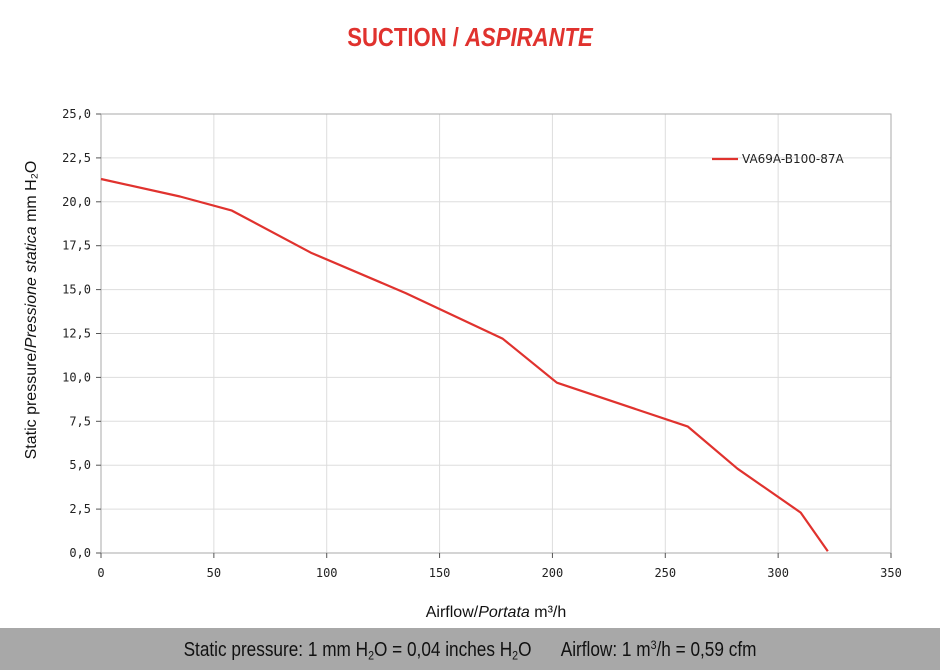  I want to click on footer-bar, so click(470, 649).